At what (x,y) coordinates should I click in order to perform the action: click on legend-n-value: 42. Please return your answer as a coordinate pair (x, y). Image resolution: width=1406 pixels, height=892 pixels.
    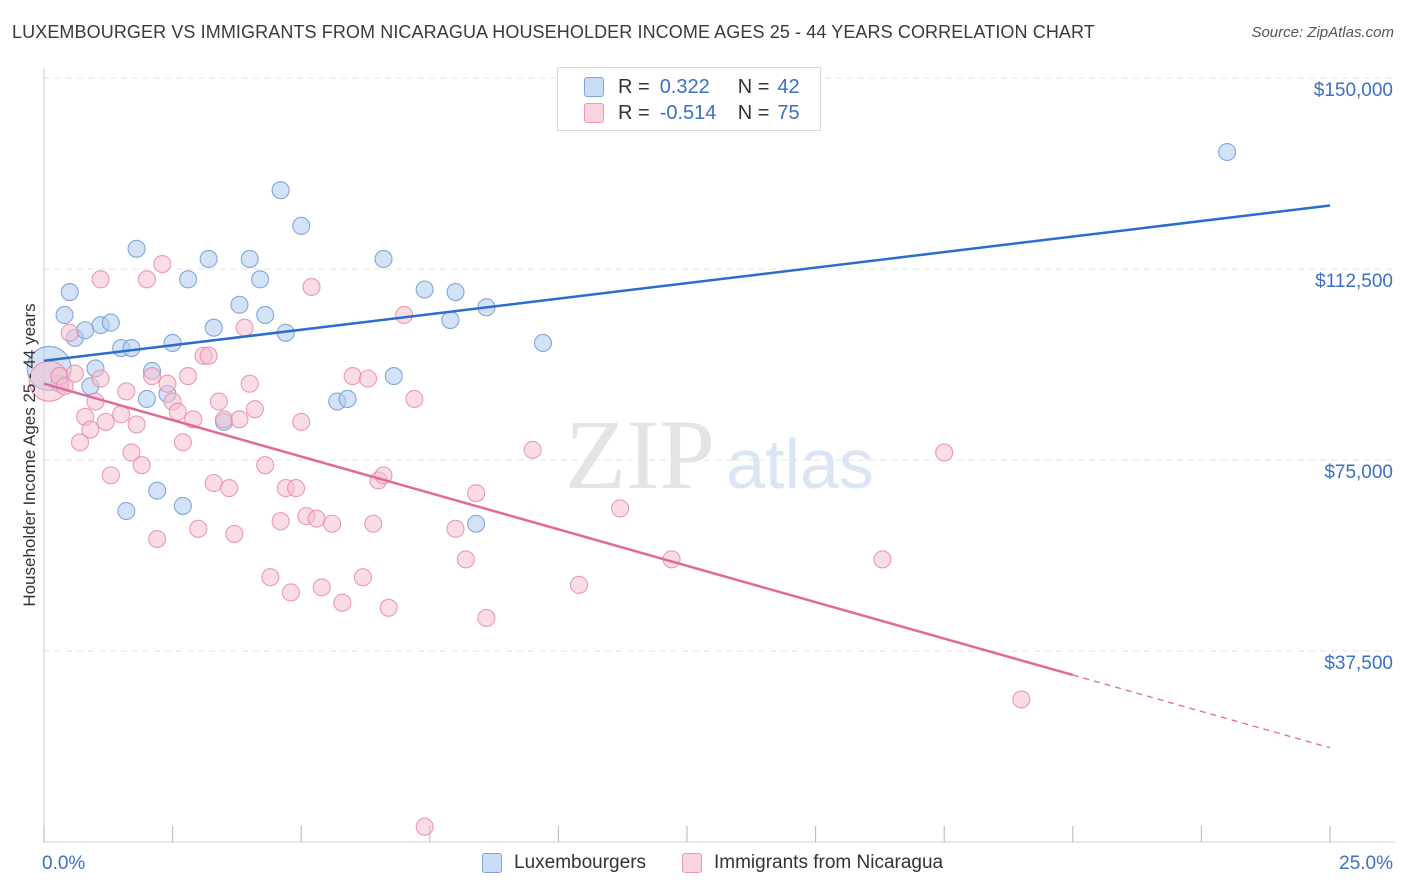
    Looking at the image, I should click on (788, 86).